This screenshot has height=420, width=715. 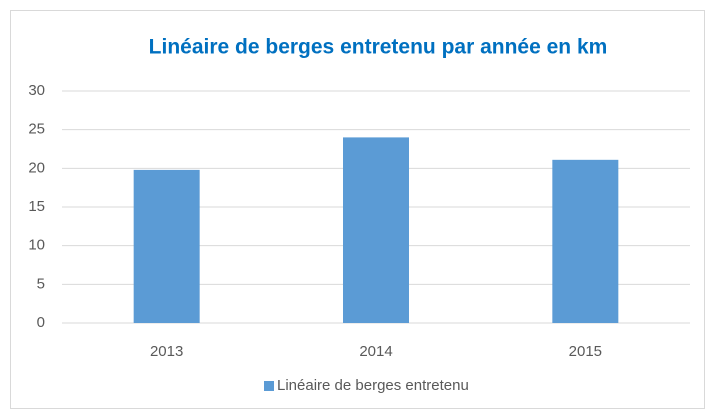 What do you see at coordinates (166, 351) in the screenshot?
I see `x-tick-label: 2013` at bounding box center [166, 351].